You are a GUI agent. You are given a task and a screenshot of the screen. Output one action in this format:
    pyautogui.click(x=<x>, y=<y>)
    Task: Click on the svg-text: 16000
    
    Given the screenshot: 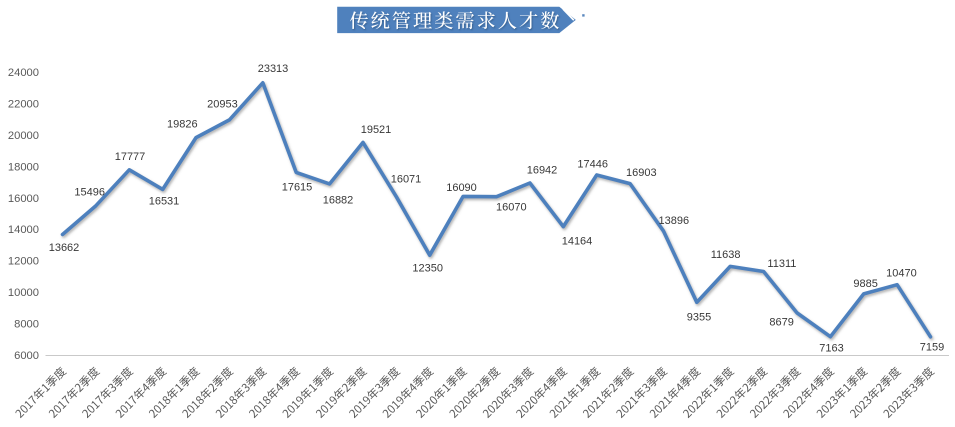 What is the action you would take?
    pyautogui.click(x=23, y=199)
    